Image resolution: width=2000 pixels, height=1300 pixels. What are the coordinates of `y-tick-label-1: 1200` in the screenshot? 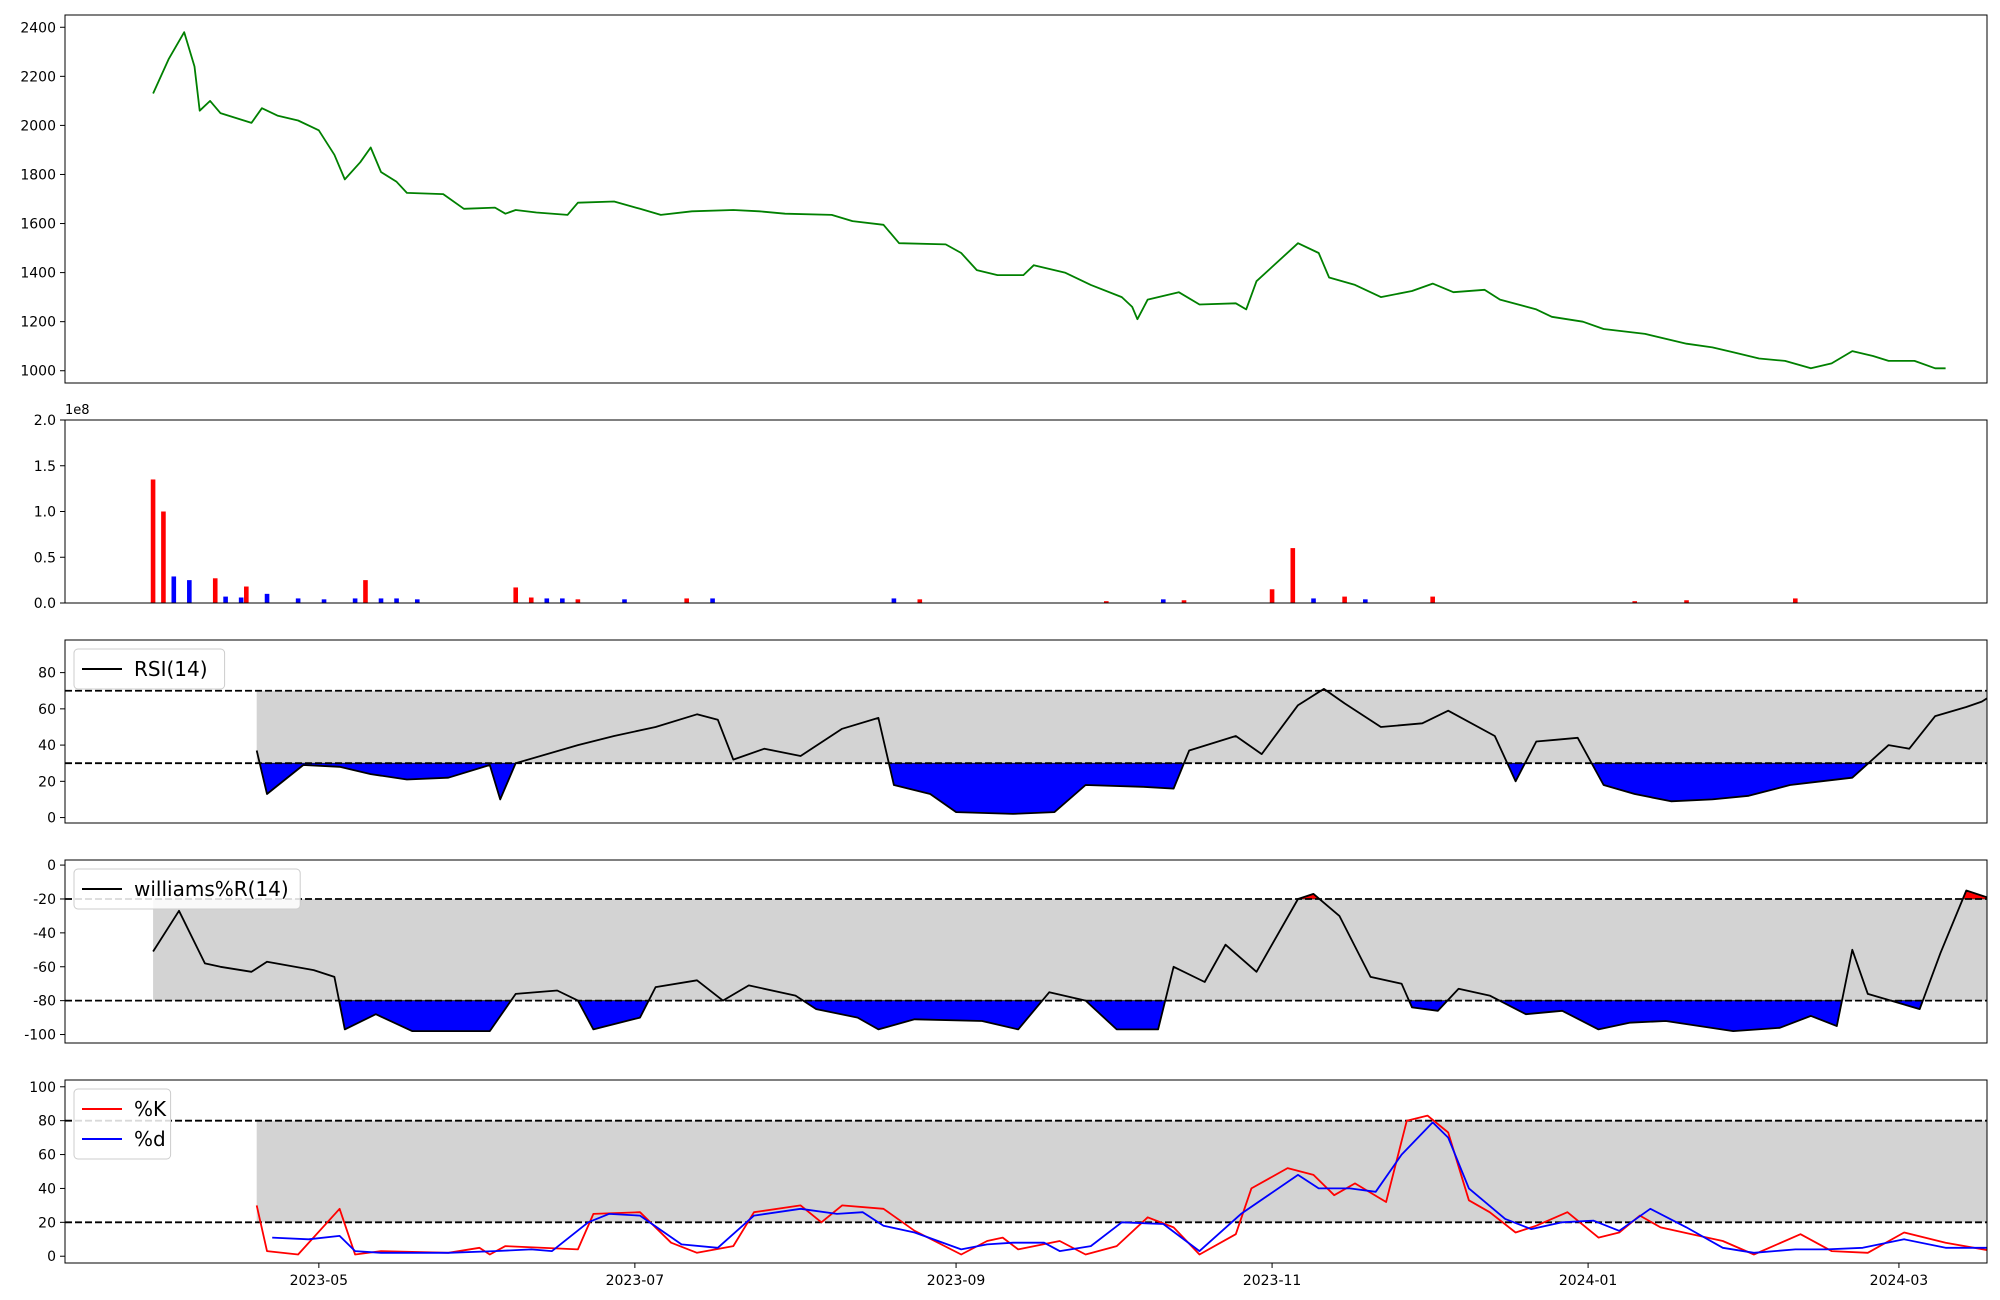 It's located at (38, 323).